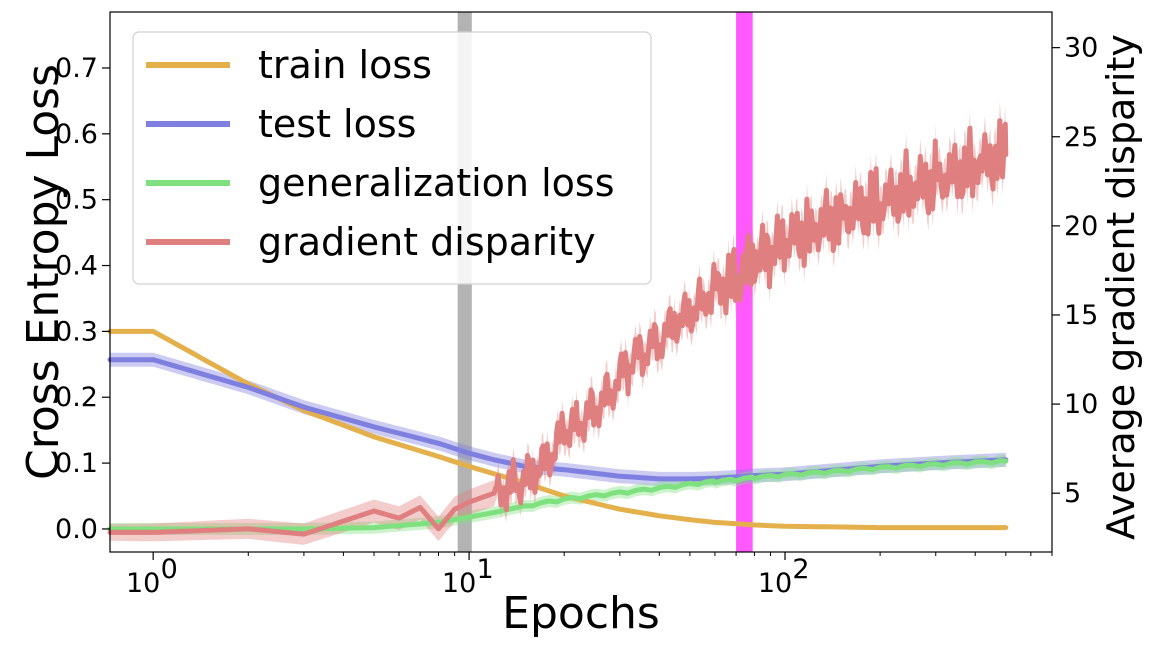 The image size is (1152, 648). Describe the element at coordinates (76, 68) in the screenshot. I see `y-tick-label-0.7: 0.7` at that location.